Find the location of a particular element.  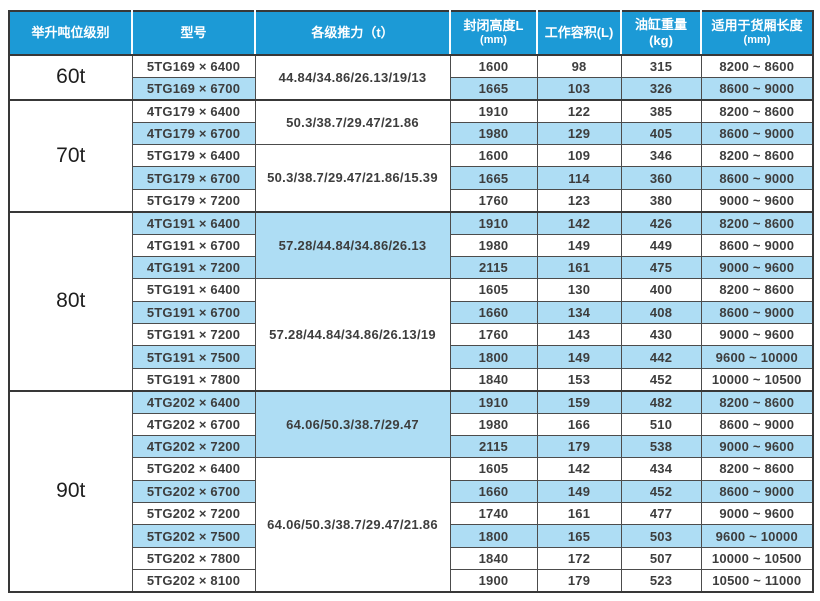

cell-cylinder-weight: 442 is located at coordinates (661, 357).